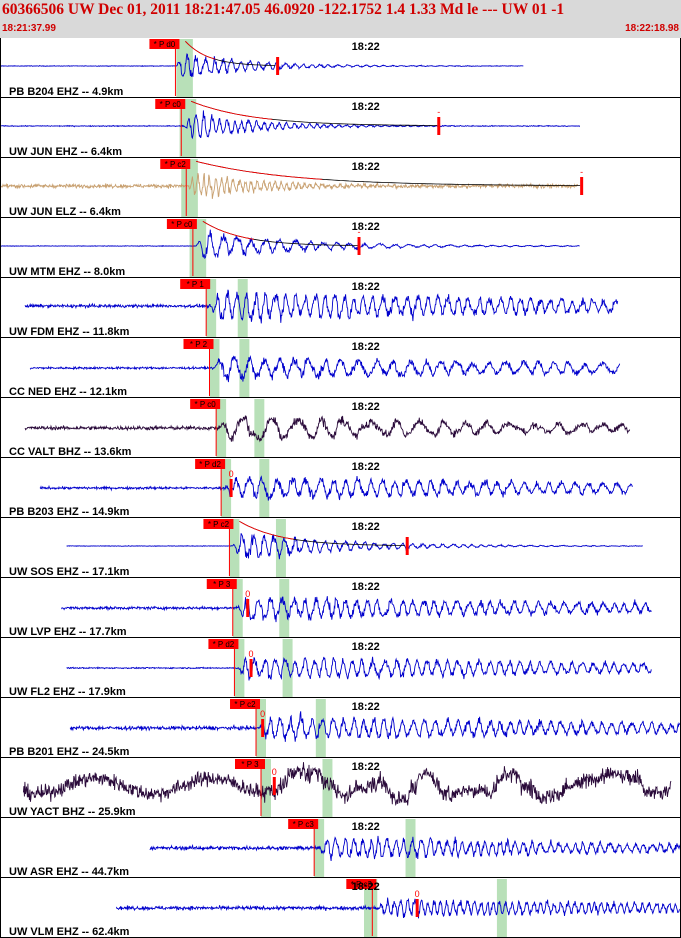  Describe the element at coordinates (266, 530) in the screenshot. I see `coda-fit-start` at that location.